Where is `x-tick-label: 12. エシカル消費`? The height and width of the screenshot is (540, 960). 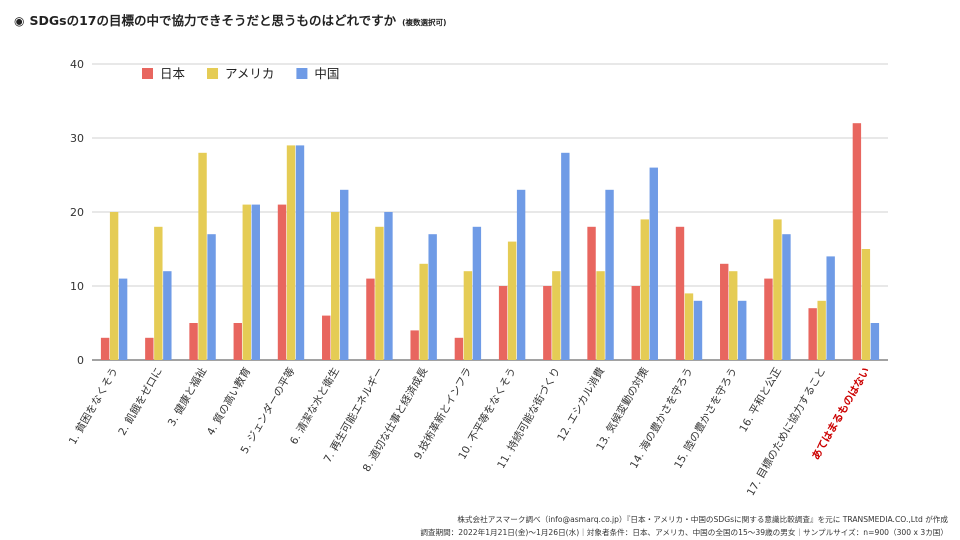 x-tick-label: 12. エシカル消費 is located at coordinates (580, 404).